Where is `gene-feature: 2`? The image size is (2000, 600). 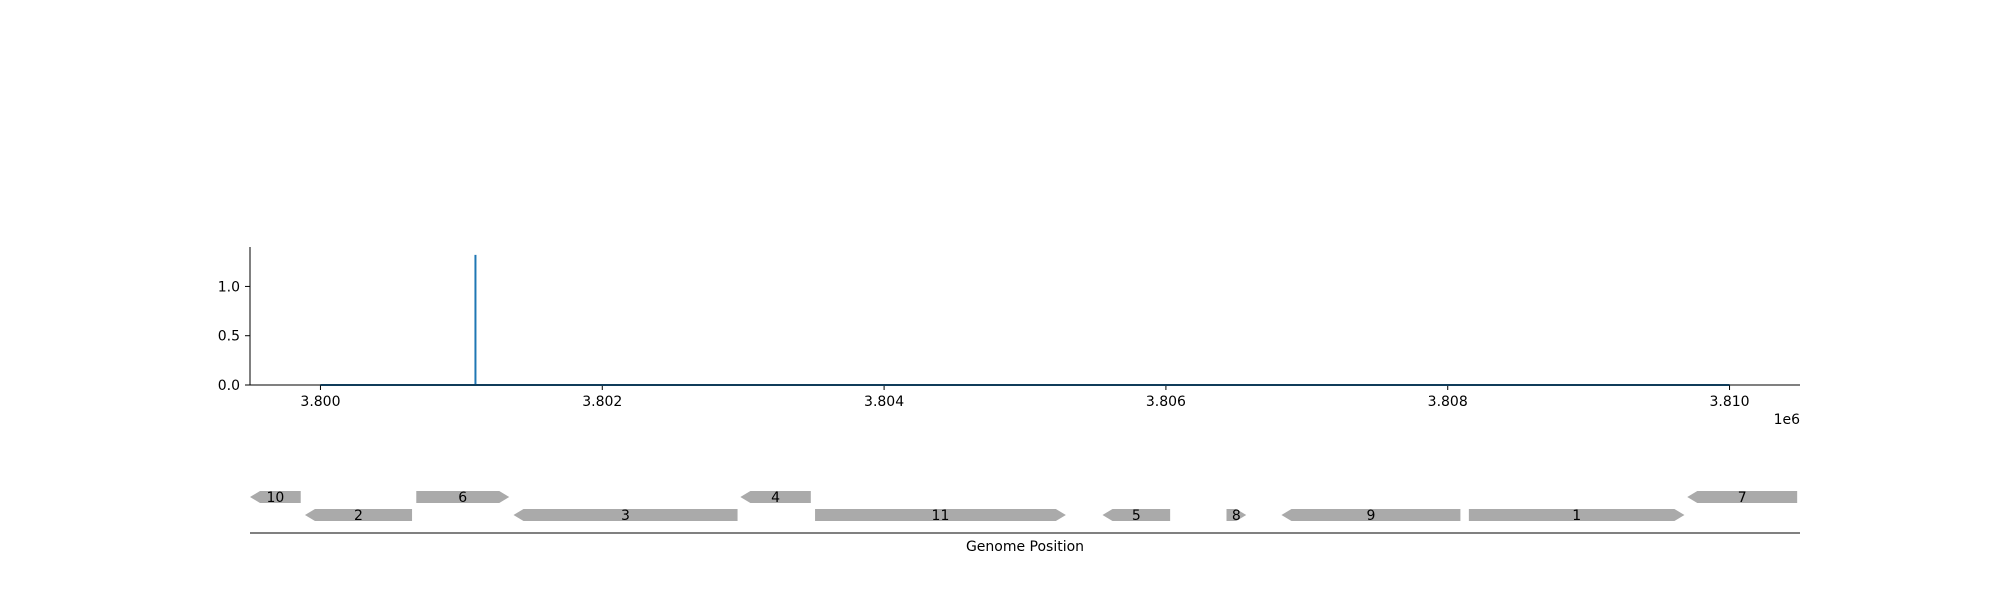 gene-feature: 2 is located at coordinates (358, 516).